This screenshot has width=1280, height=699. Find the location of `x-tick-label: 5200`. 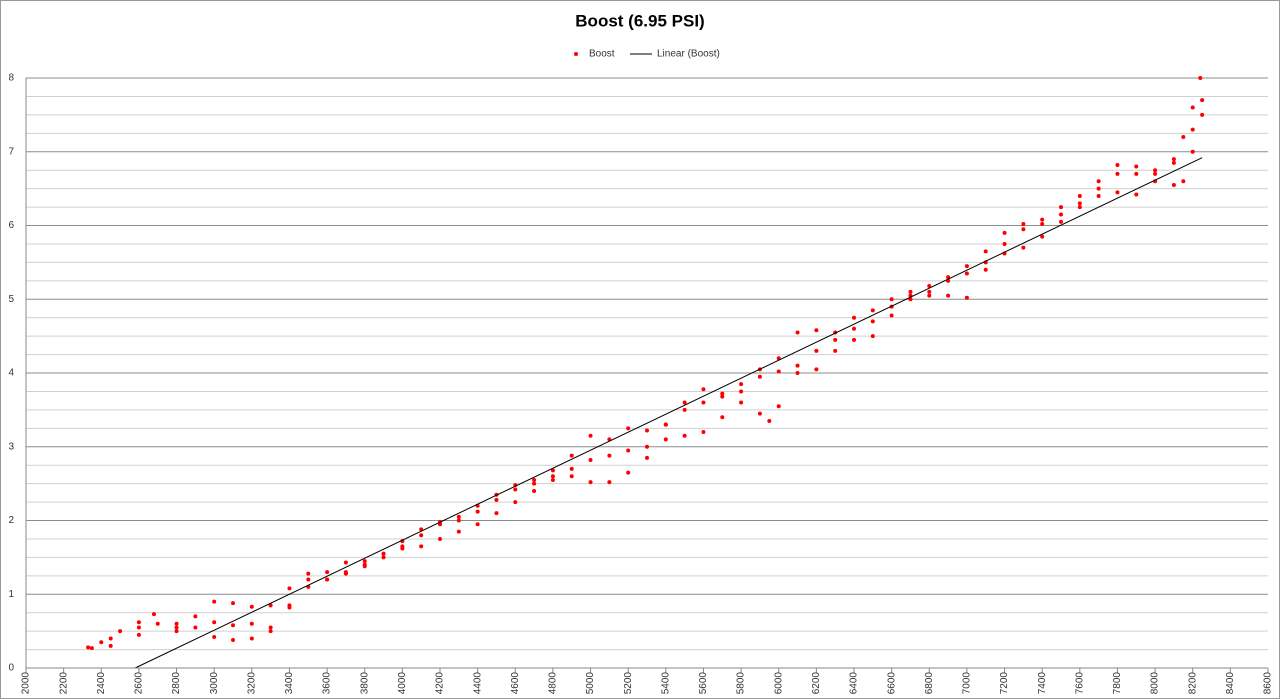

x-tick-label: 5200 is located at coordinates (628, 683).